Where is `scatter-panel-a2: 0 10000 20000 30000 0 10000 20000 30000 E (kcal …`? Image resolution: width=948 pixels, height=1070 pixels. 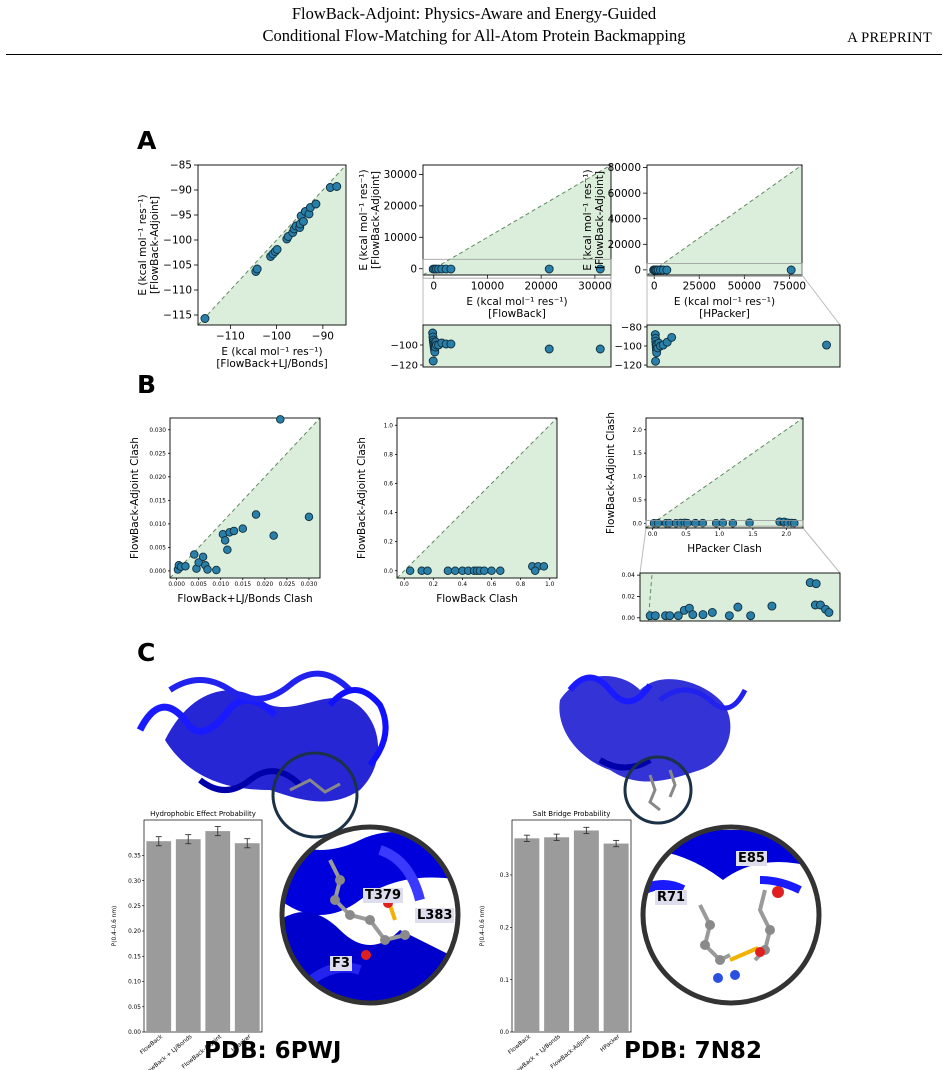
scatter-panel-a2: 0 10000 20000 30000 0 10000 20000 30000 E (kcal … is located at coordinates (485, 242).